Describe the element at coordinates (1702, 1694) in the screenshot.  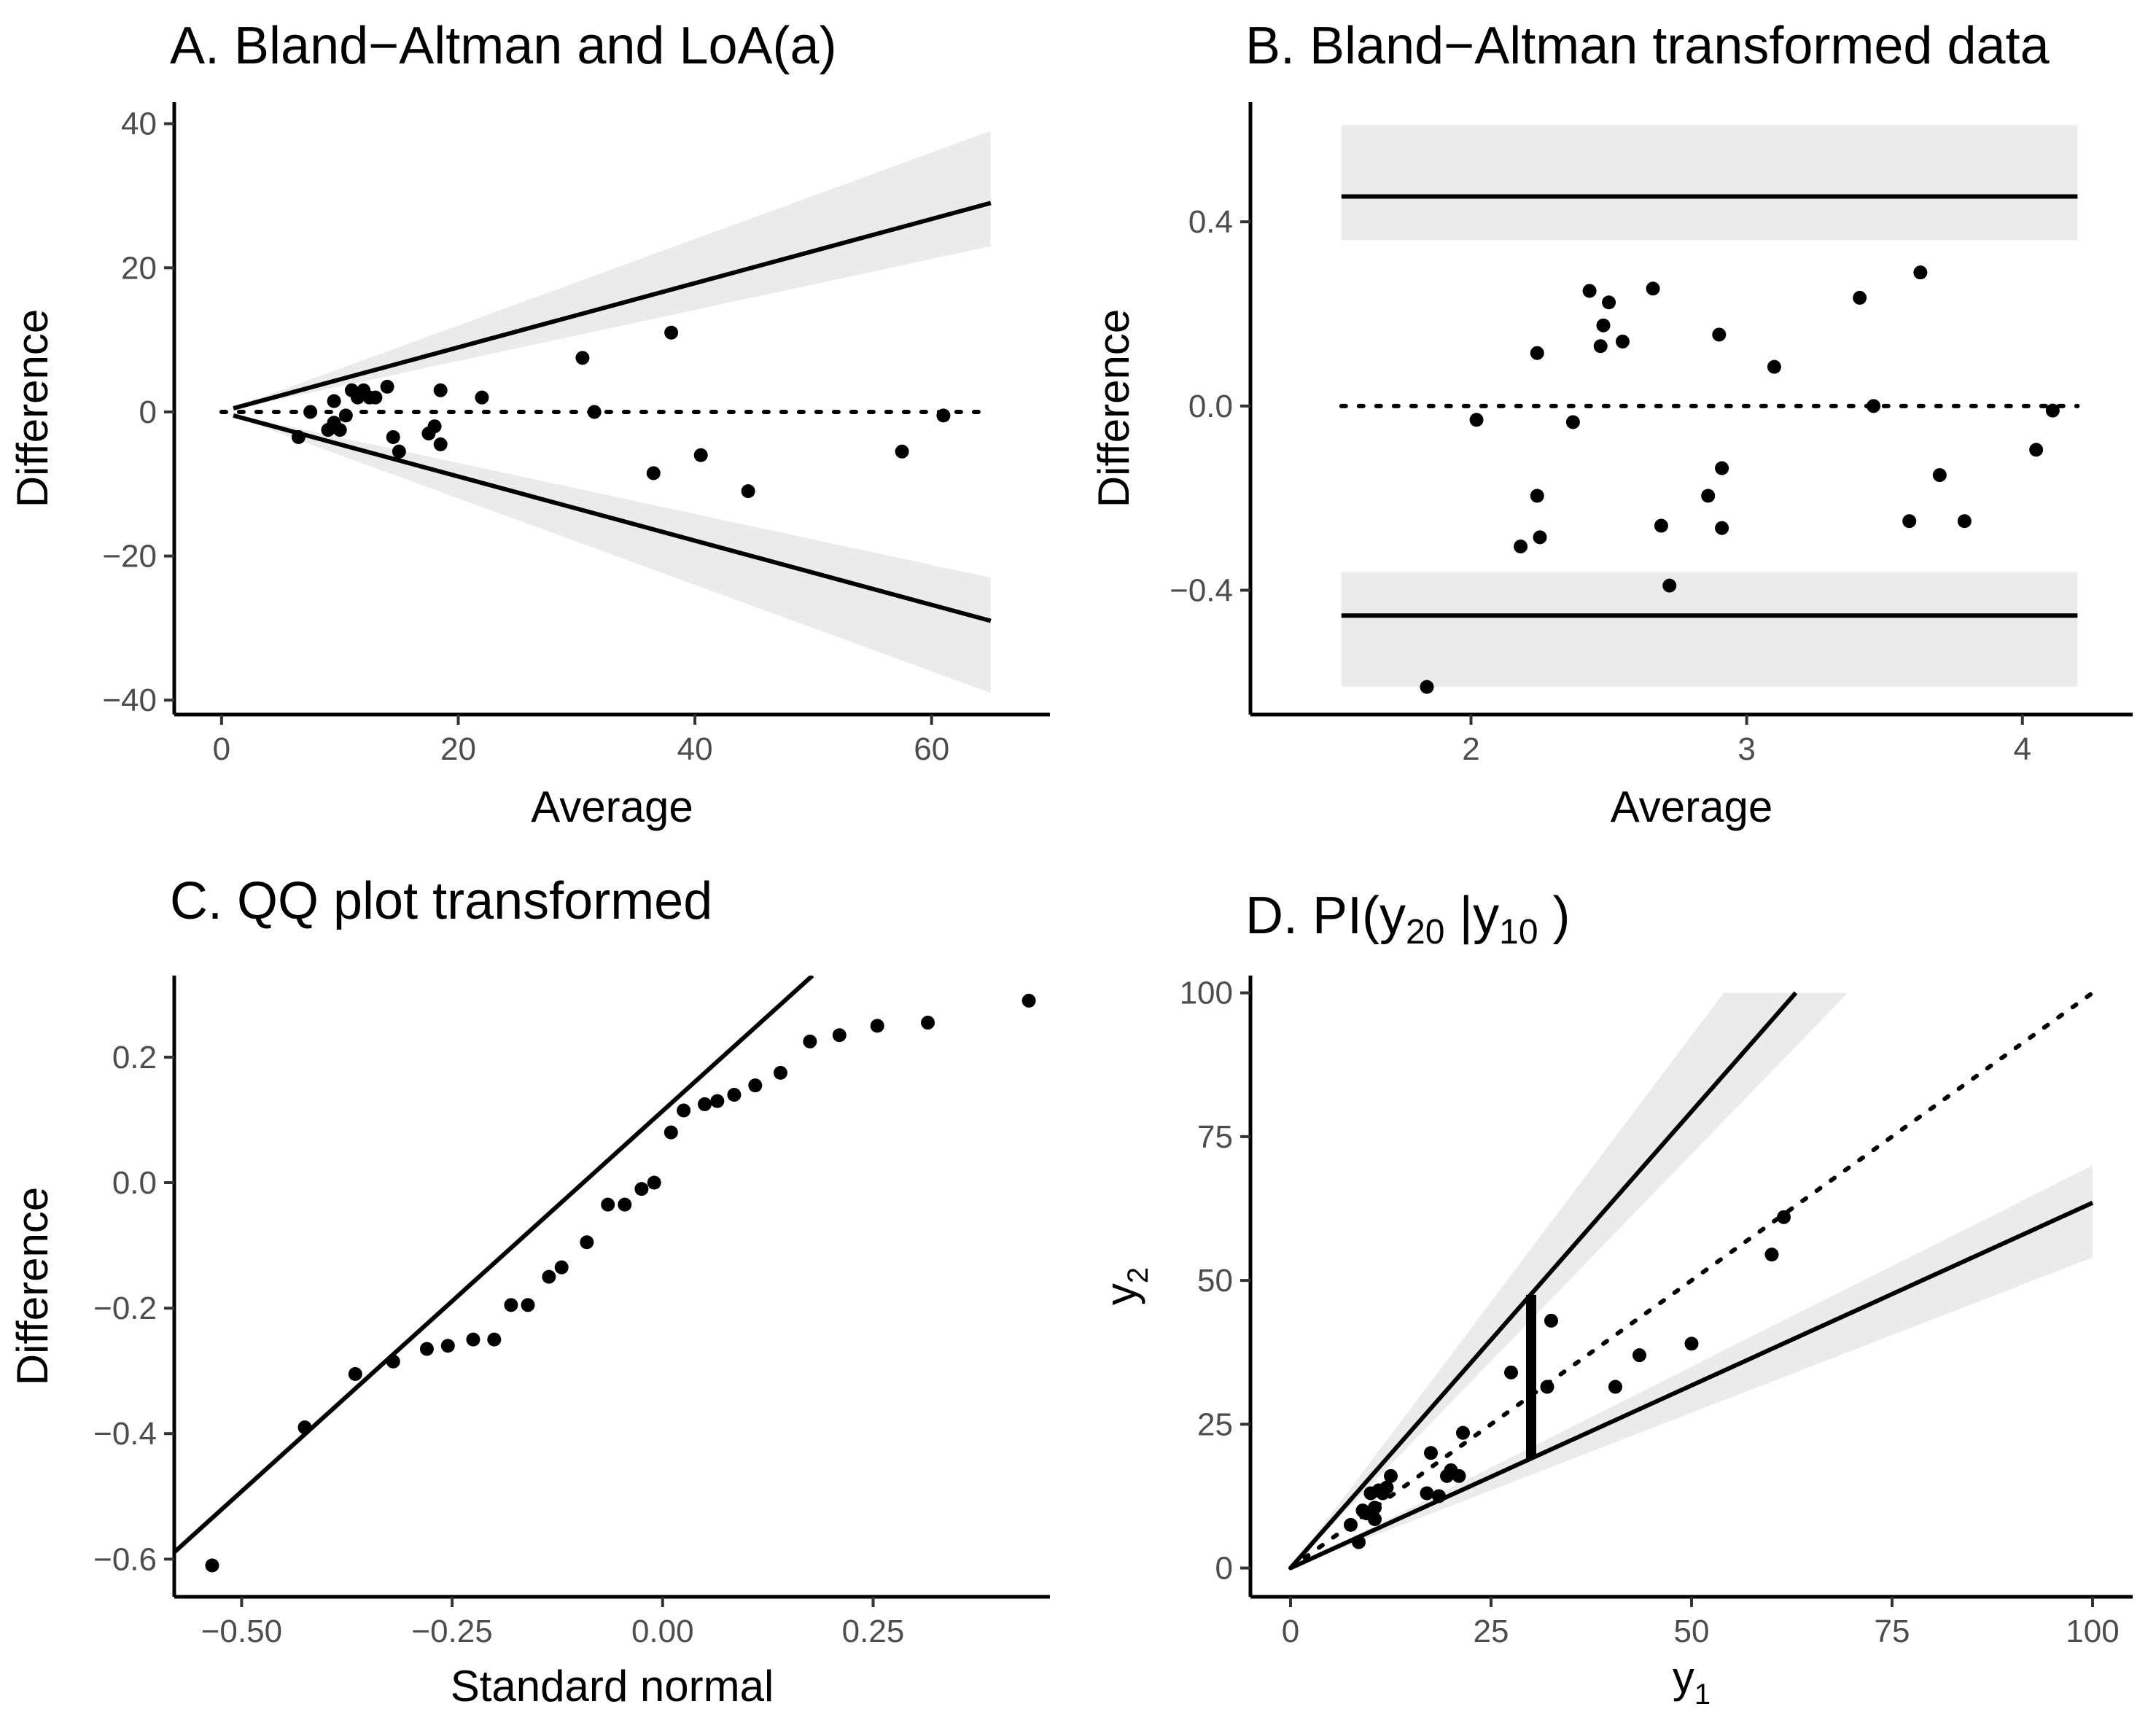
I see `x-axis-title-subscript: 1` at that location.